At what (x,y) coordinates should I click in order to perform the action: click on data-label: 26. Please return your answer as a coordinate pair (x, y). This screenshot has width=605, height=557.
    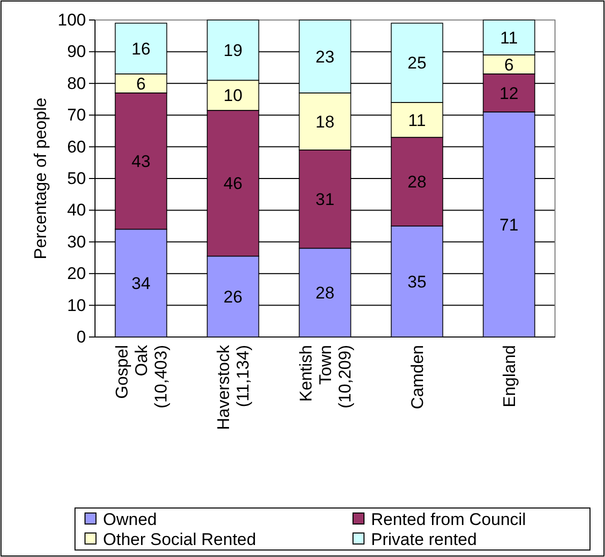
    Looking at the image, I should click on (233, 297).